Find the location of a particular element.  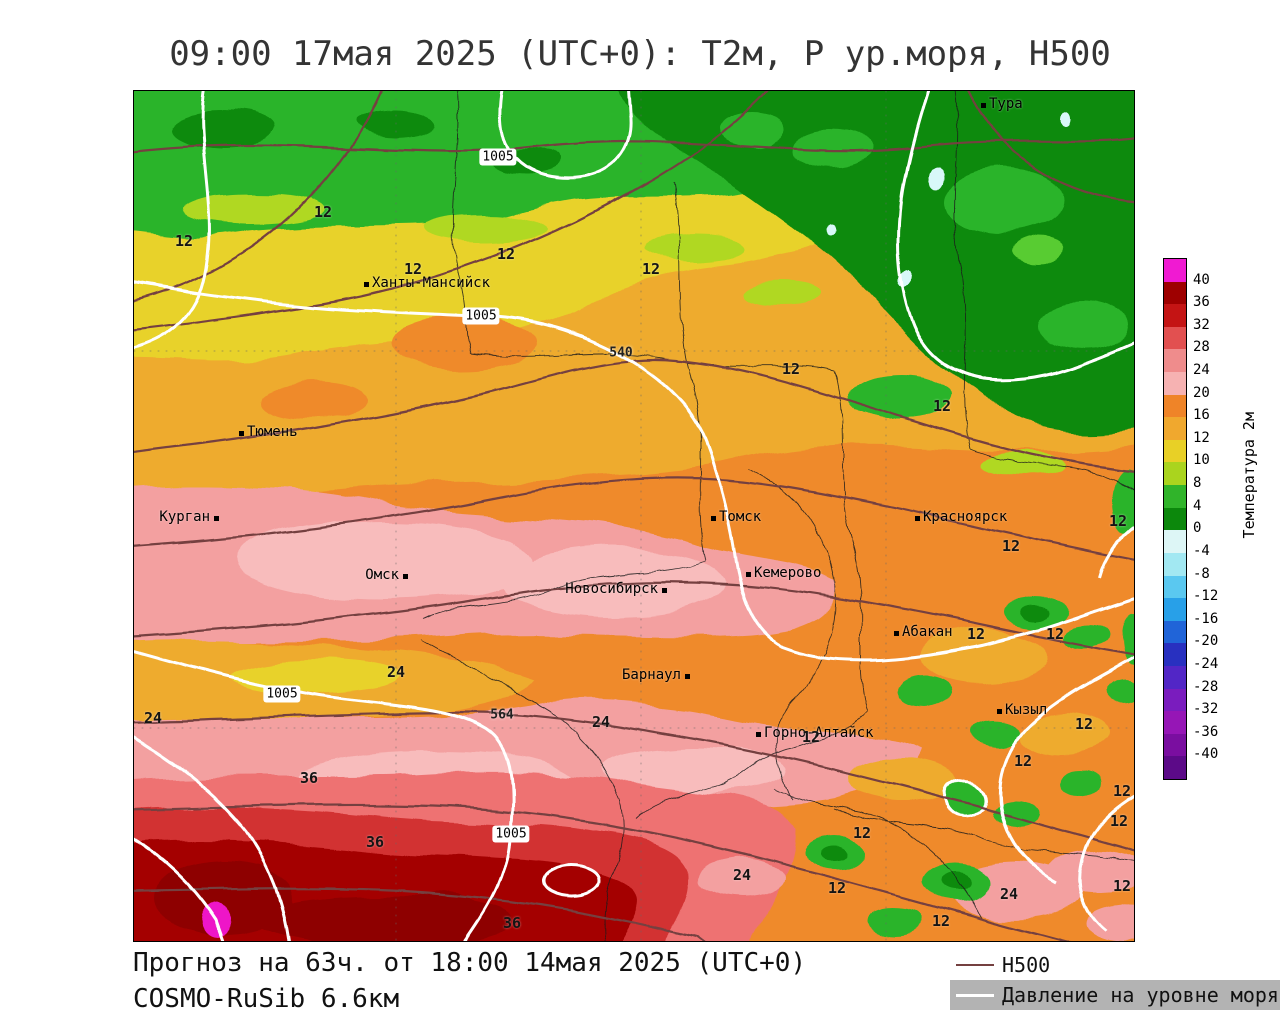

colorbar-tick-label: -4 is located at coordinates (1201, 550).